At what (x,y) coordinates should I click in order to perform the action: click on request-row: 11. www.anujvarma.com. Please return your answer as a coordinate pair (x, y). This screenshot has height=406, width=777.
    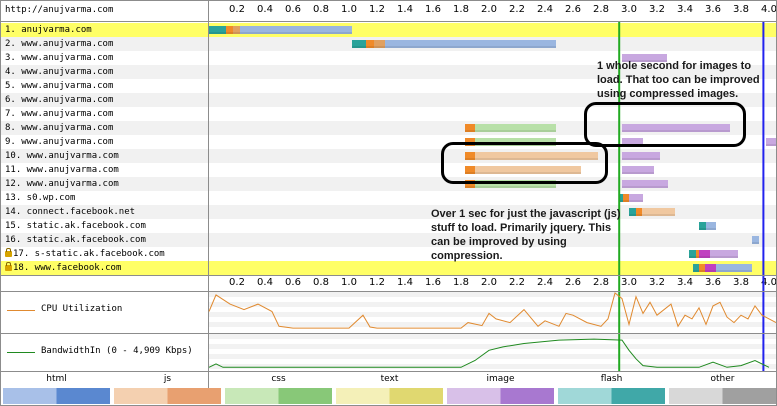
    Looking at the image, I should click on (388, 170).